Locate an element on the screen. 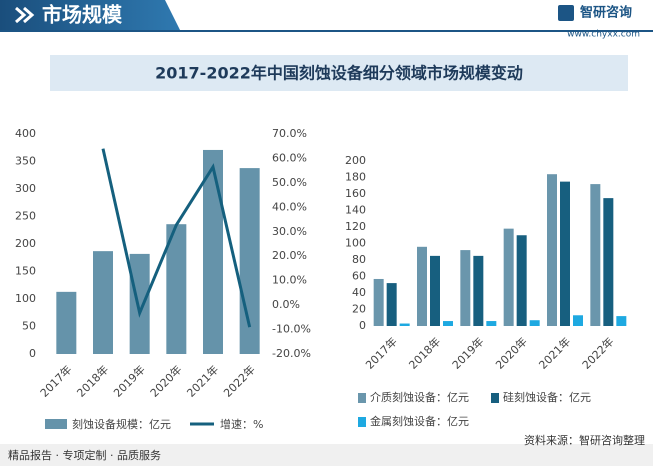 This screenshot has width=653, height=466. tick-label: 180 is located at coordinates (355, 177).